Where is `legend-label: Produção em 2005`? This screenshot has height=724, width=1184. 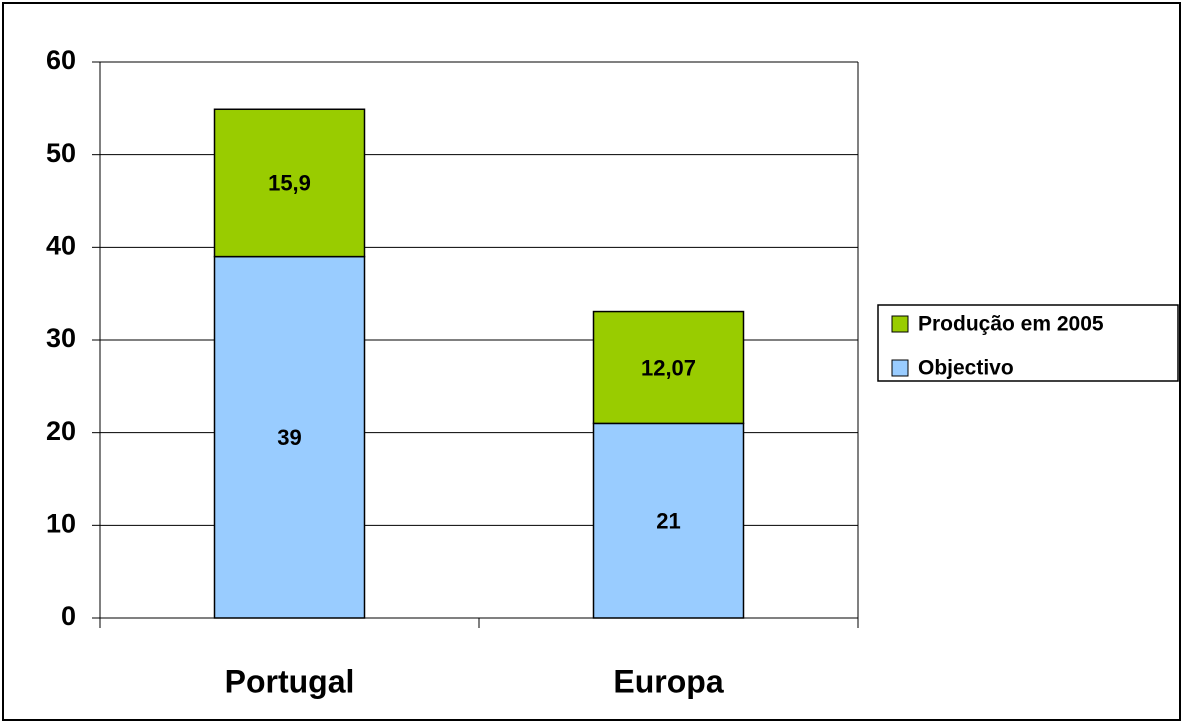 legend-label: Produção em 2005 is located at coordinates (1011, 324).